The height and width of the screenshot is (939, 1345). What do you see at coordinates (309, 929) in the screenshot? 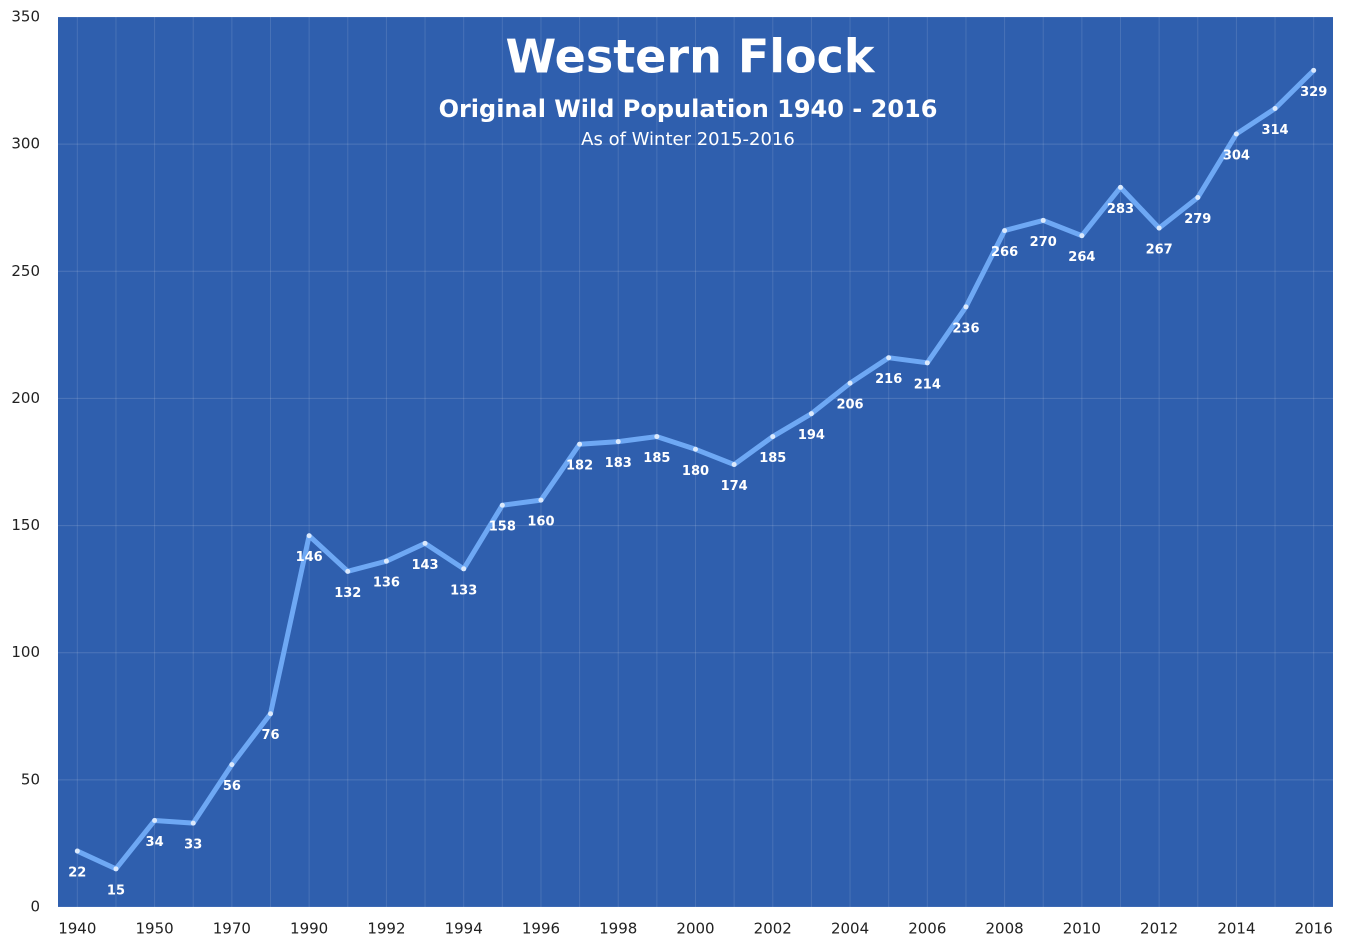
I see `x-tick-label: 1990` at bounding box center [309, 929].